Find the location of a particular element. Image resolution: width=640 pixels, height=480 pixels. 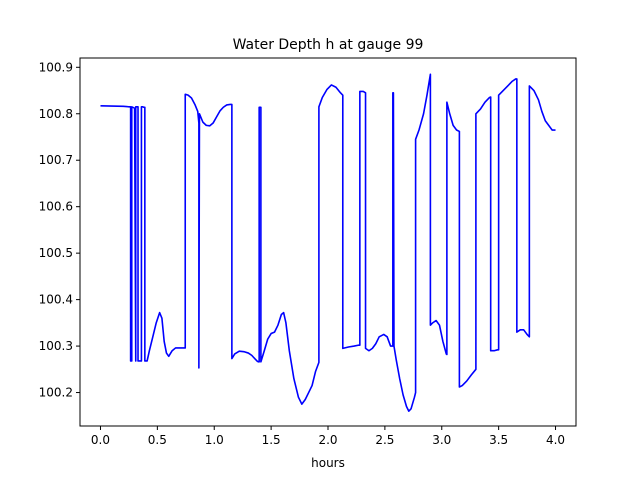

x-tick-label: 2.0 is located at coordinates (327, 440).